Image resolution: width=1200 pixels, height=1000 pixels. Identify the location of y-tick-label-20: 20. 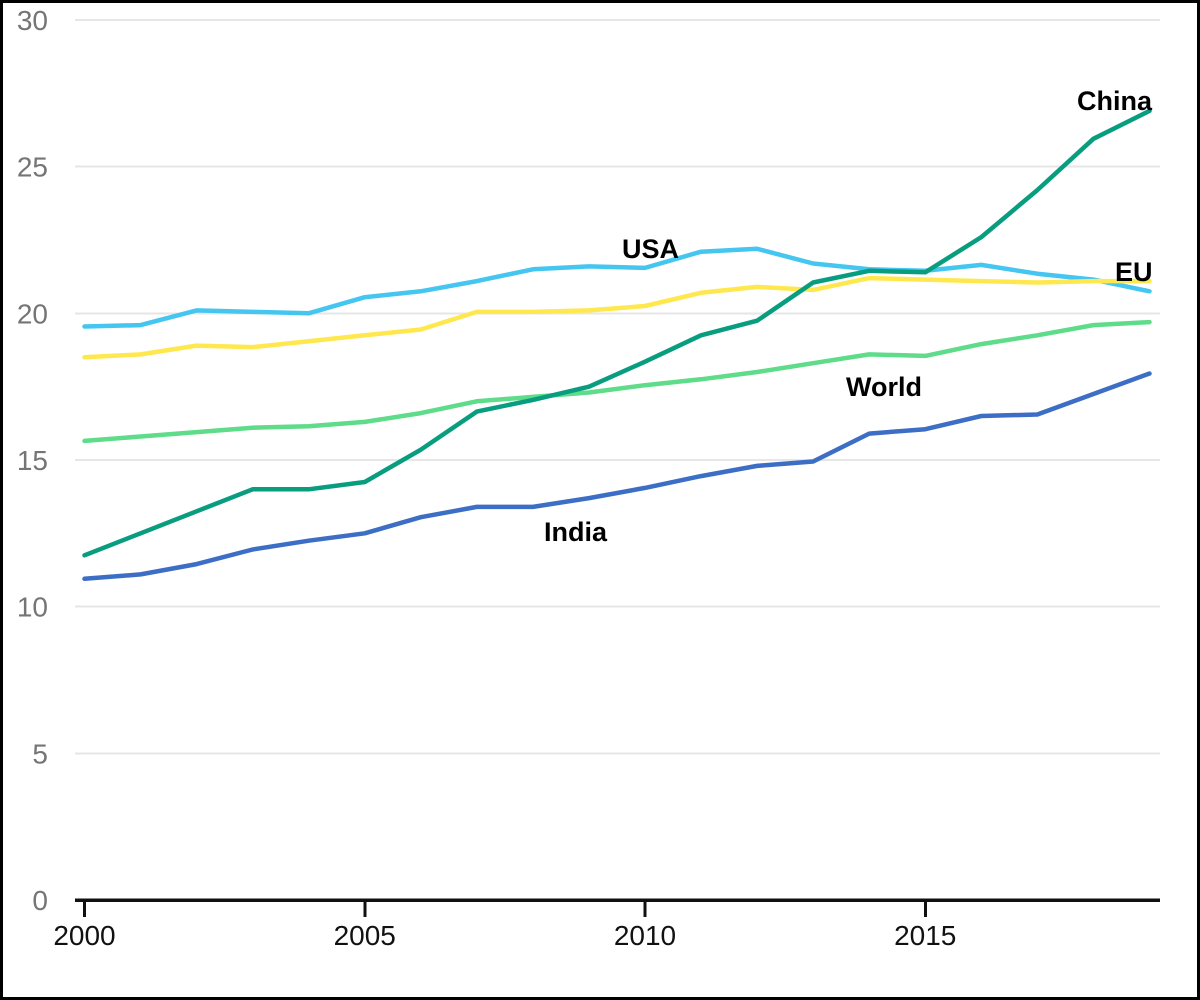
(32, 313).